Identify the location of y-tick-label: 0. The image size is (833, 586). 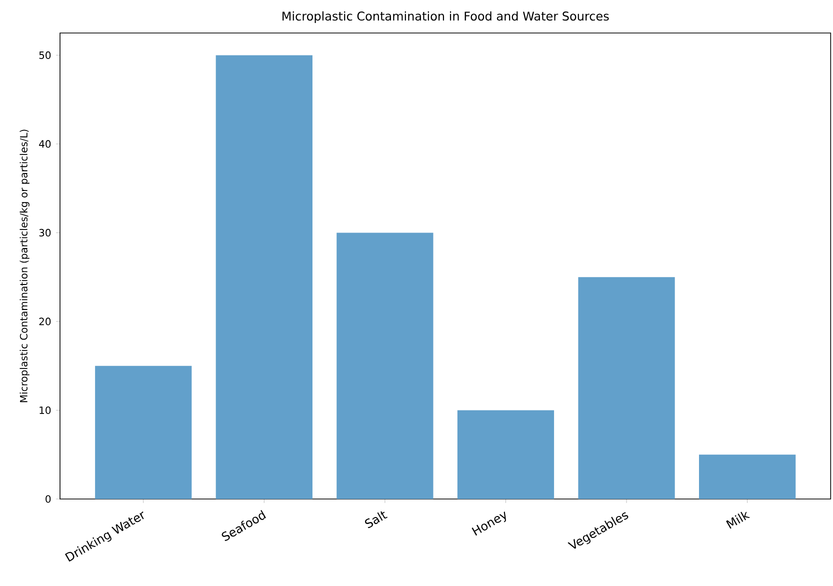
(48, 499).